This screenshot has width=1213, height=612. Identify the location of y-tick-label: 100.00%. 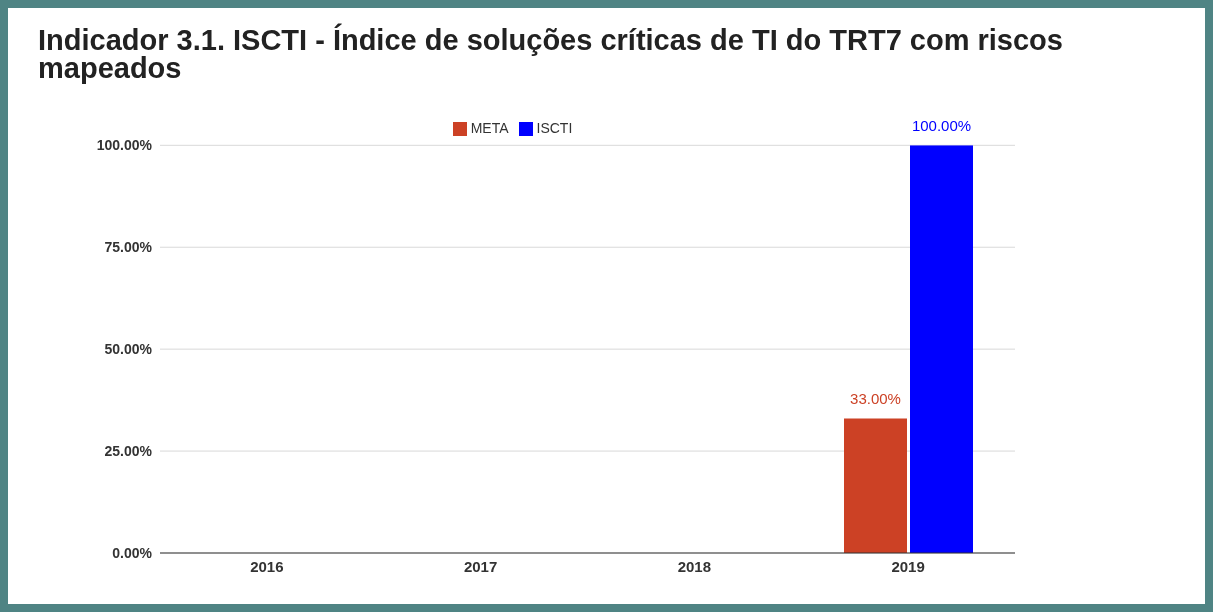
(124, 145).